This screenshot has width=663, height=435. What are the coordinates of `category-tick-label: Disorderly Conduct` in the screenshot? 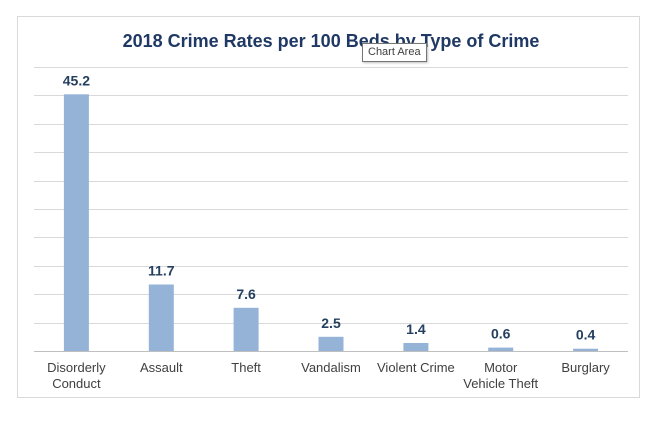 It's located at (76, 375).